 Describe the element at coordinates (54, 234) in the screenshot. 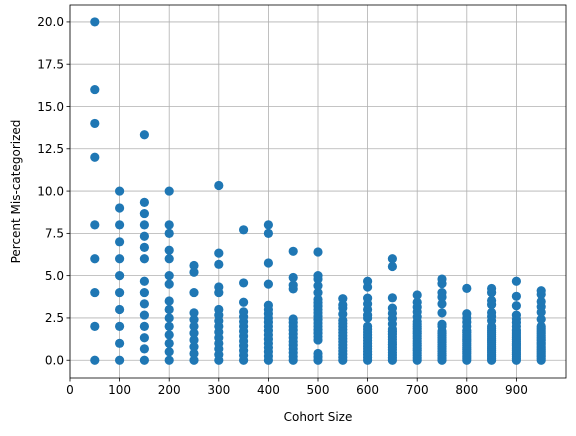

I see `y-tick-label: 7.5` at that location.